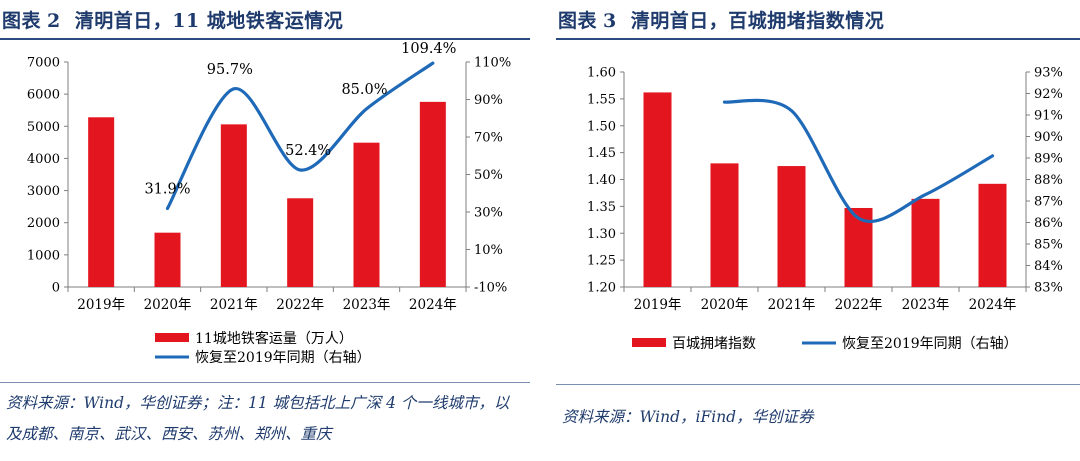  I want to click on figure-2-label: 图表, so click(22, 21).